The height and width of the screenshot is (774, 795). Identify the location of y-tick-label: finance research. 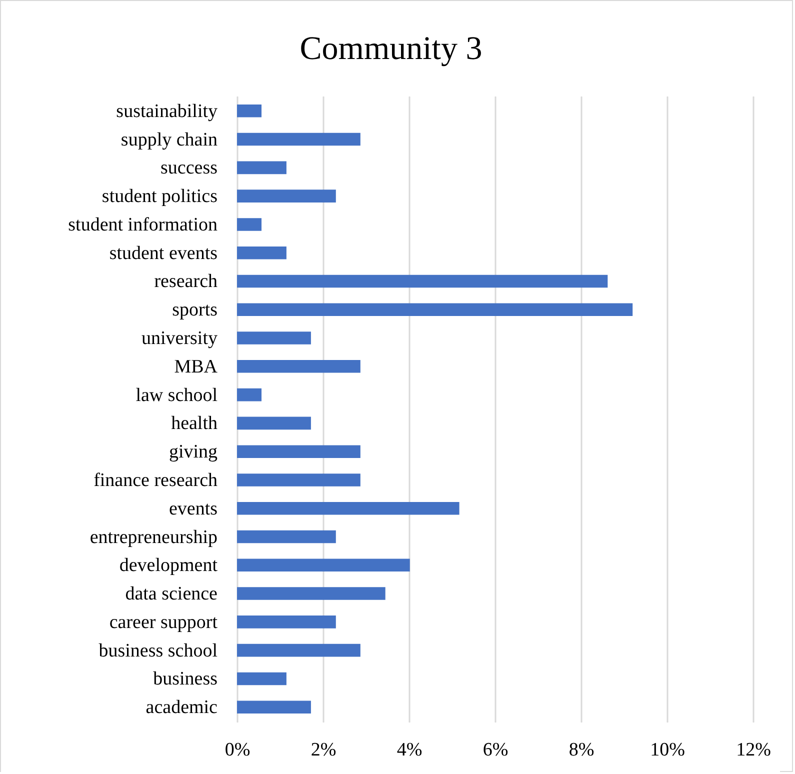
(156, 480).